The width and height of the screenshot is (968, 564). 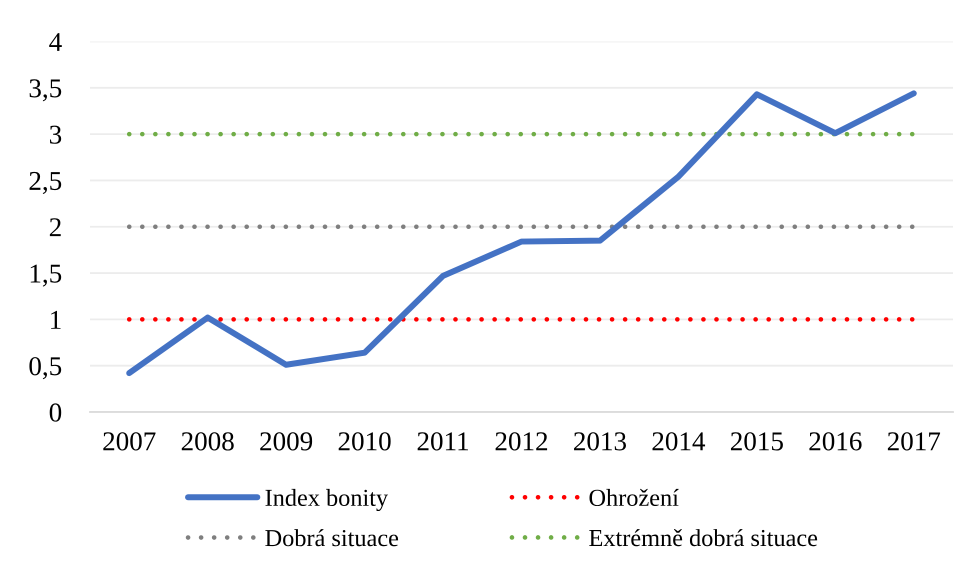 What do you see at coordinates (56, 412) in the screenshot?
I see `y-tick-label: 0` at bounding box center [56, 412].